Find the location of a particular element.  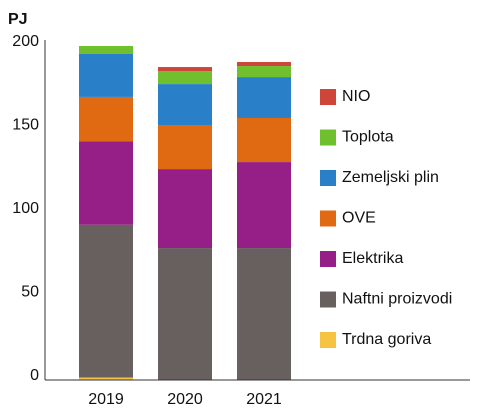

x-tick-label: 2019 is located at coordinates (106, 399).